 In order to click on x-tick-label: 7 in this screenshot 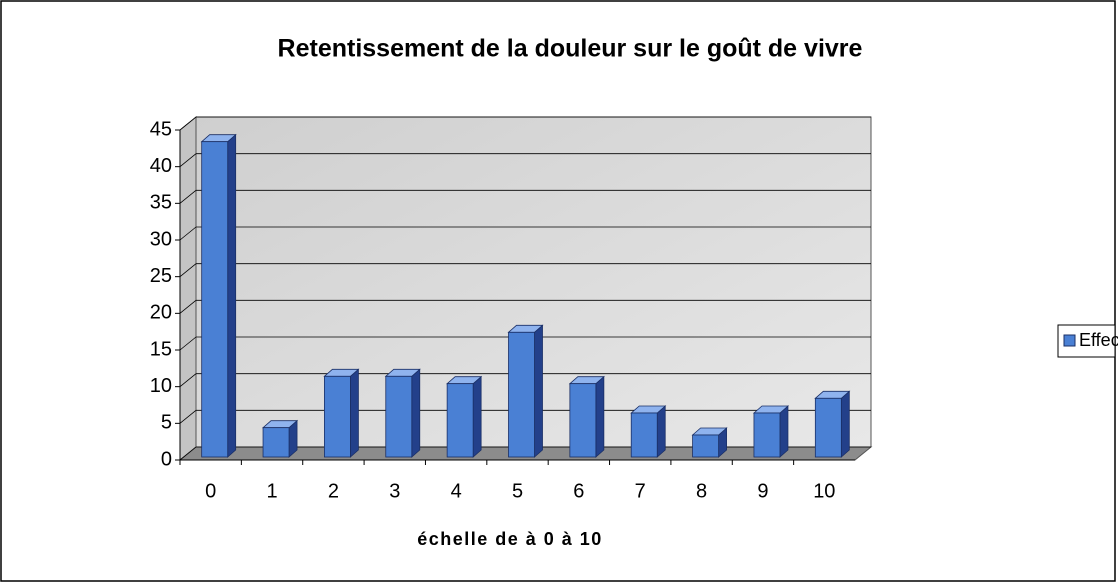, I will do `click(640, 491)`.